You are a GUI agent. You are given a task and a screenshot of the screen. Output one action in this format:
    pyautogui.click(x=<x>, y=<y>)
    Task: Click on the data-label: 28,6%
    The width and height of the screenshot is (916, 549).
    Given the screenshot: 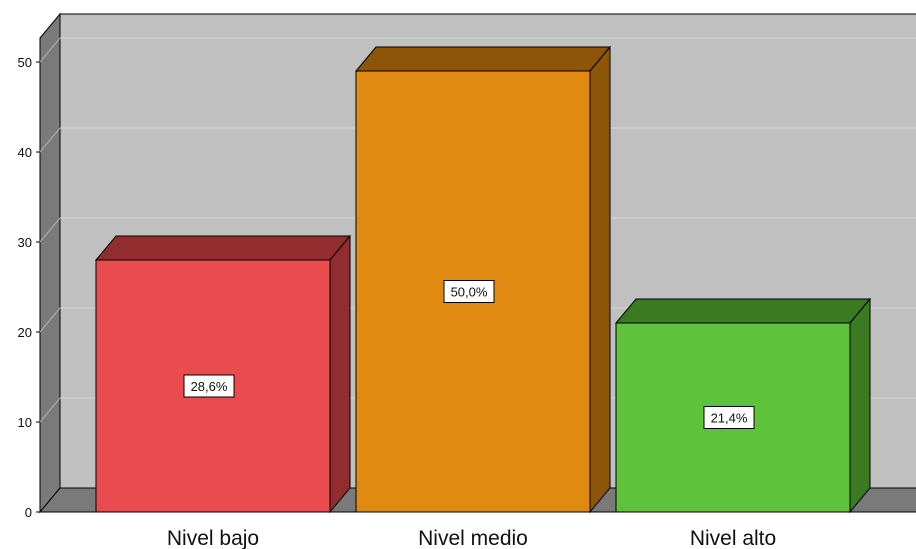 What is the action you would take?
    pyautogui.click(x=209, y=386)
    